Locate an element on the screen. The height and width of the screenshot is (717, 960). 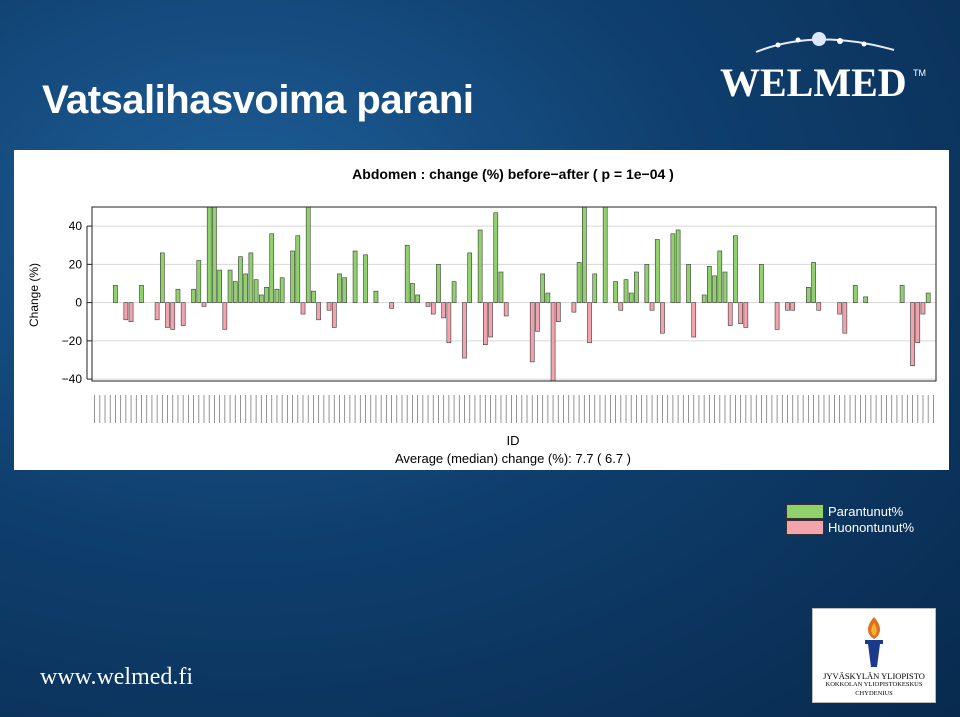
y-tick-label: 40 is located at coordinates (76, 226).